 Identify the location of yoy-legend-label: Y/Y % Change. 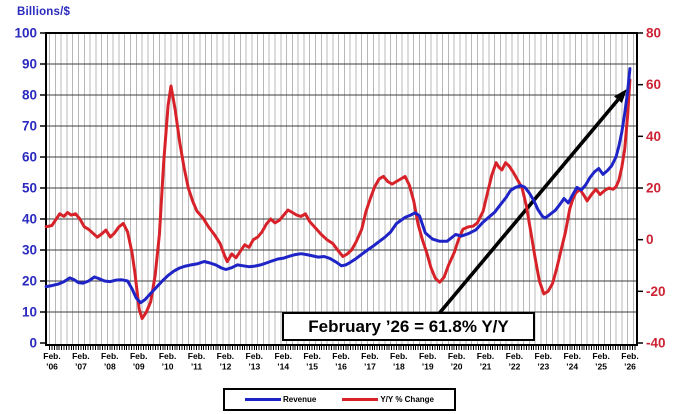
(407, 399).